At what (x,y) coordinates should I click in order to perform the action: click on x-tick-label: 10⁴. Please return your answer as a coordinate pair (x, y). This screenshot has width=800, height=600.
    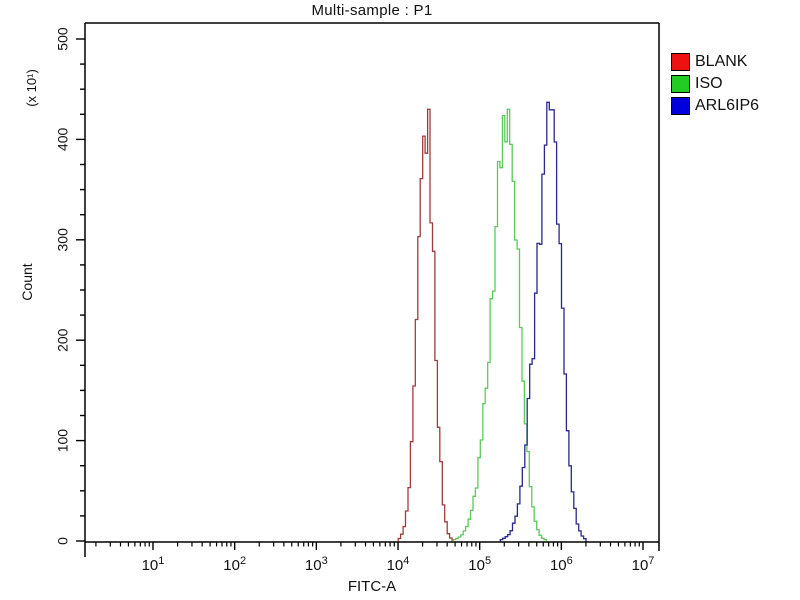
    Looking at the image, I should click on (398, 564).